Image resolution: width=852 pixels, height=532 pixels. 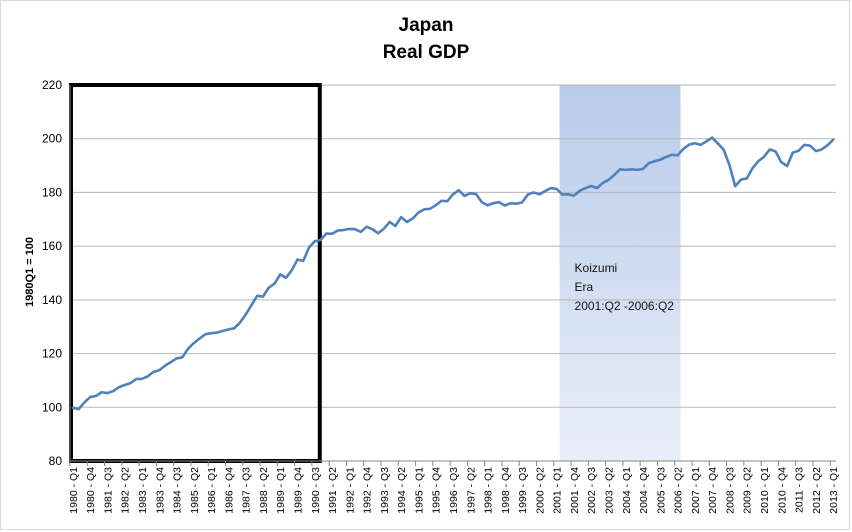 What do you see at coordinates (298, 490) in the screenshot?
I see `x-tick-label: 1989 - Q4` at bounding box center [298, 490].